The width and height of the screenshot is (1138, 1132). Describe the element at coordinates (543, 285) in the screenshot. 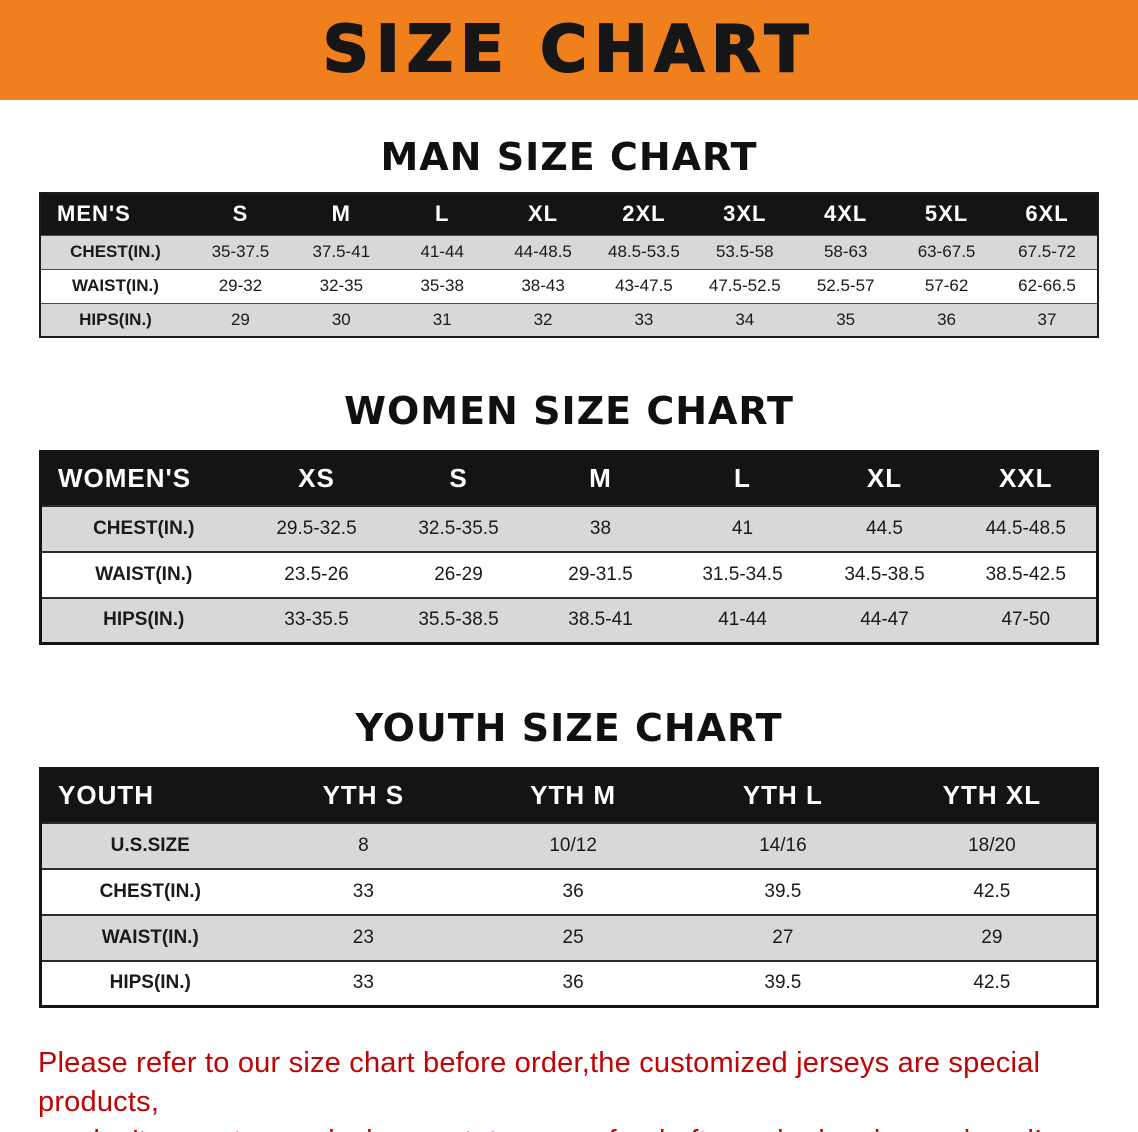

I see `size-value-cell: 38-43` at that location.